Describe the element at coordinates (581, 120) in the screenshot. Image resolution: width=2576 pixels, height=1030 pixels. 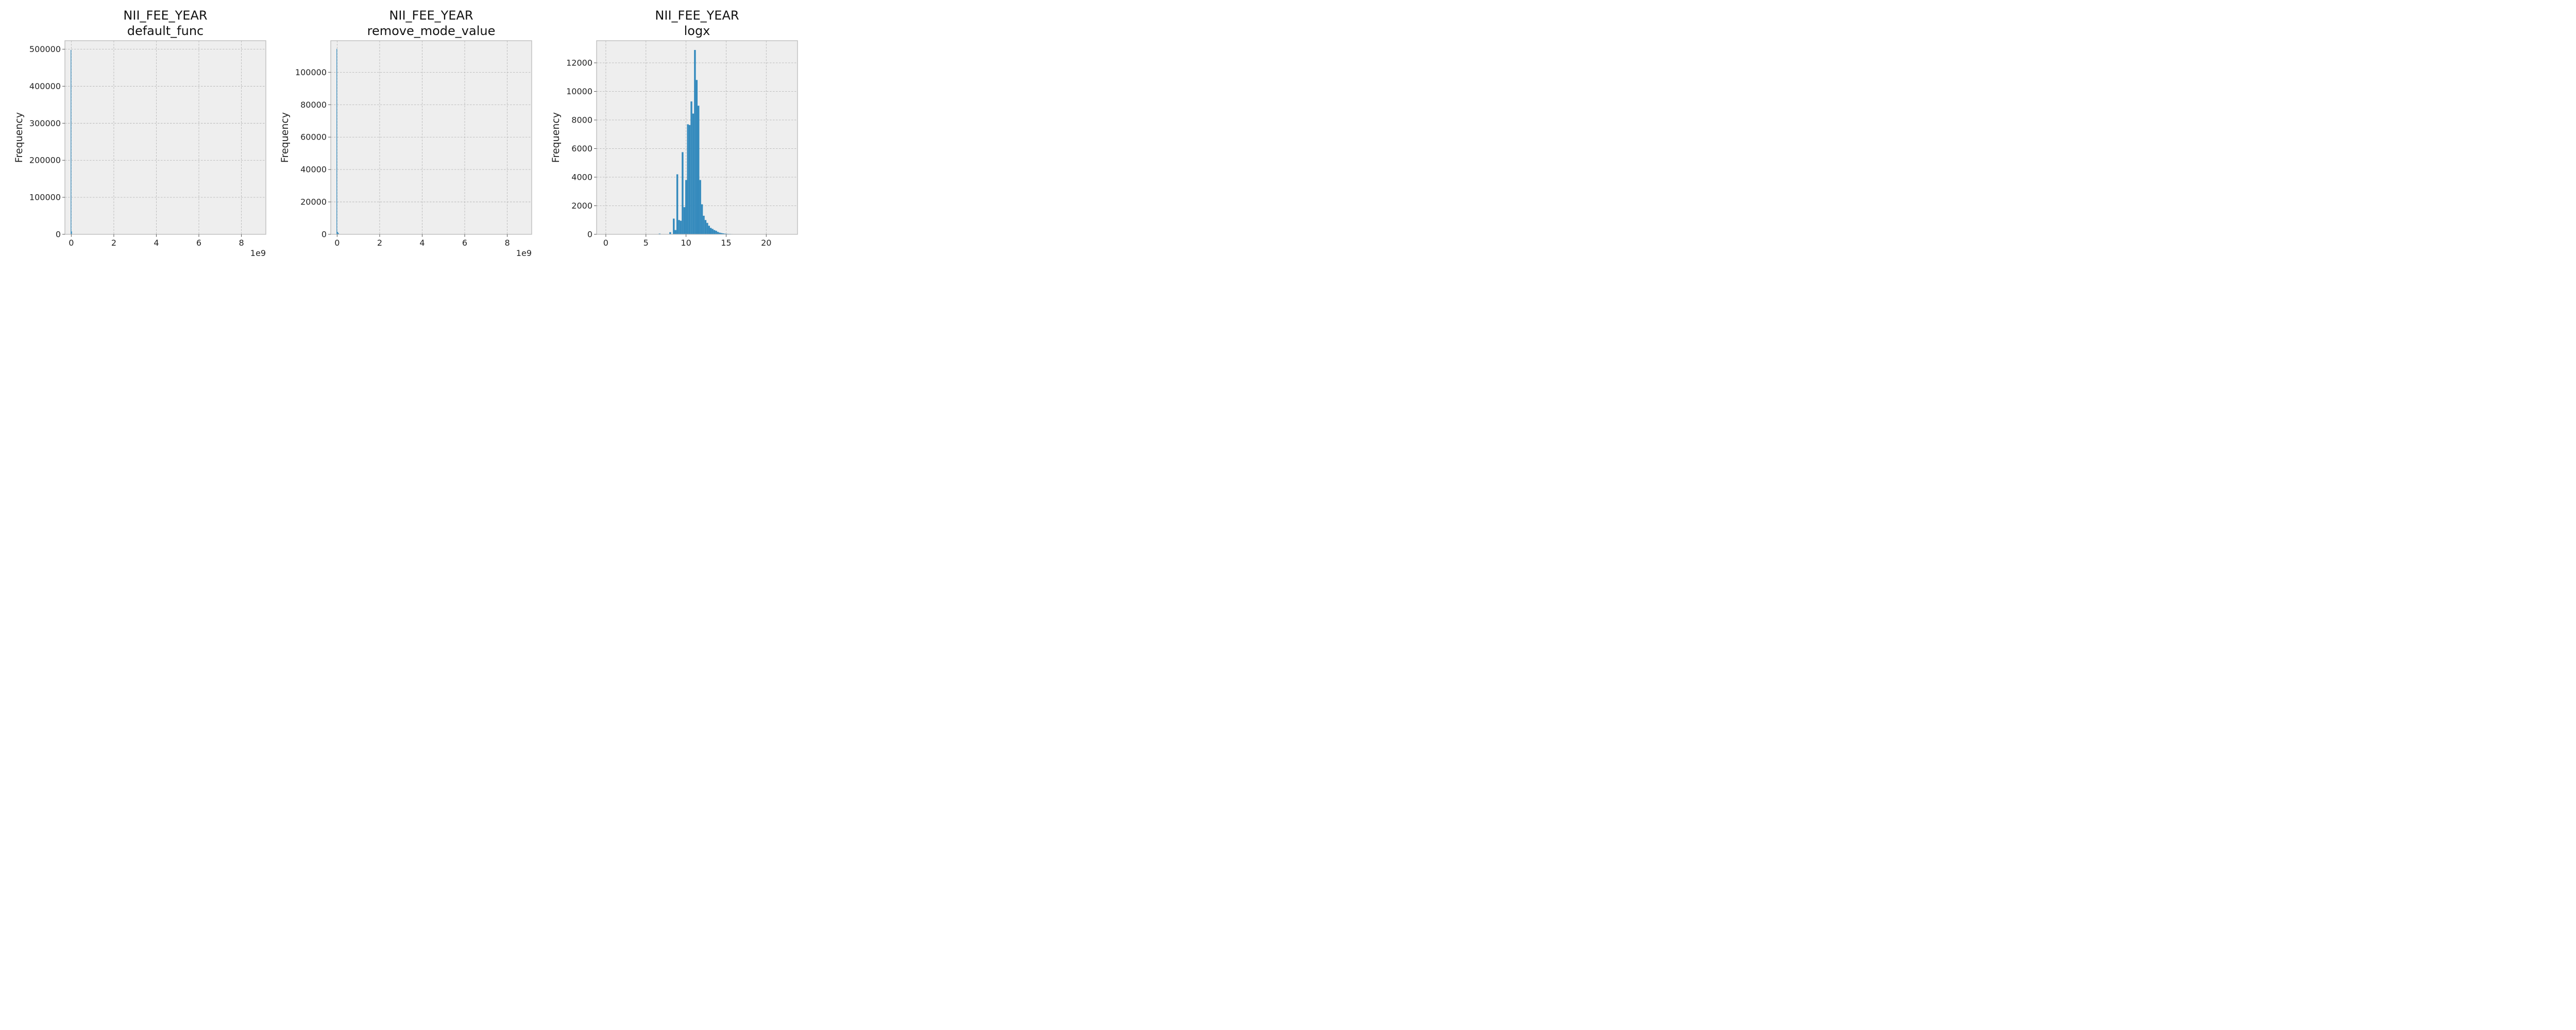
I see `y-tick-label: 8000` at that location.